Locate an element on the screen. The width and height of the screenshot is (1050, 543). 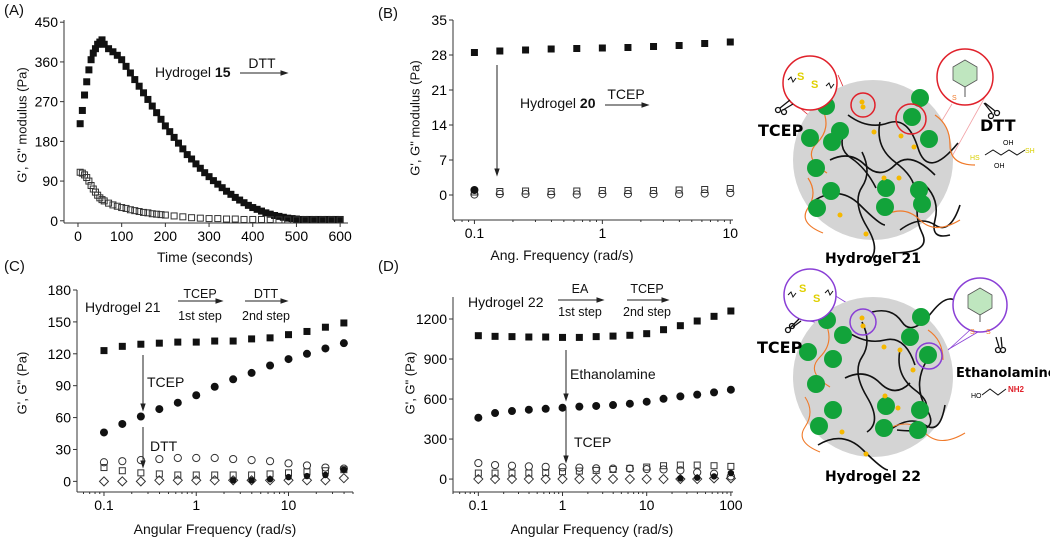
panel-label-a: (A) is located at coordinates (14, 10).